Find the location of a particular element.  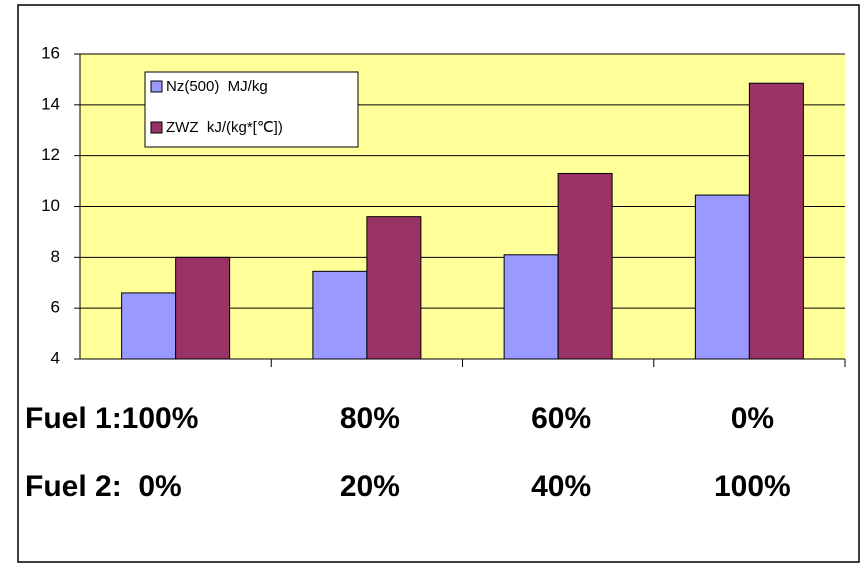

legend-label: Nz(500) MJ/kg is located at coordinates (217, 86).